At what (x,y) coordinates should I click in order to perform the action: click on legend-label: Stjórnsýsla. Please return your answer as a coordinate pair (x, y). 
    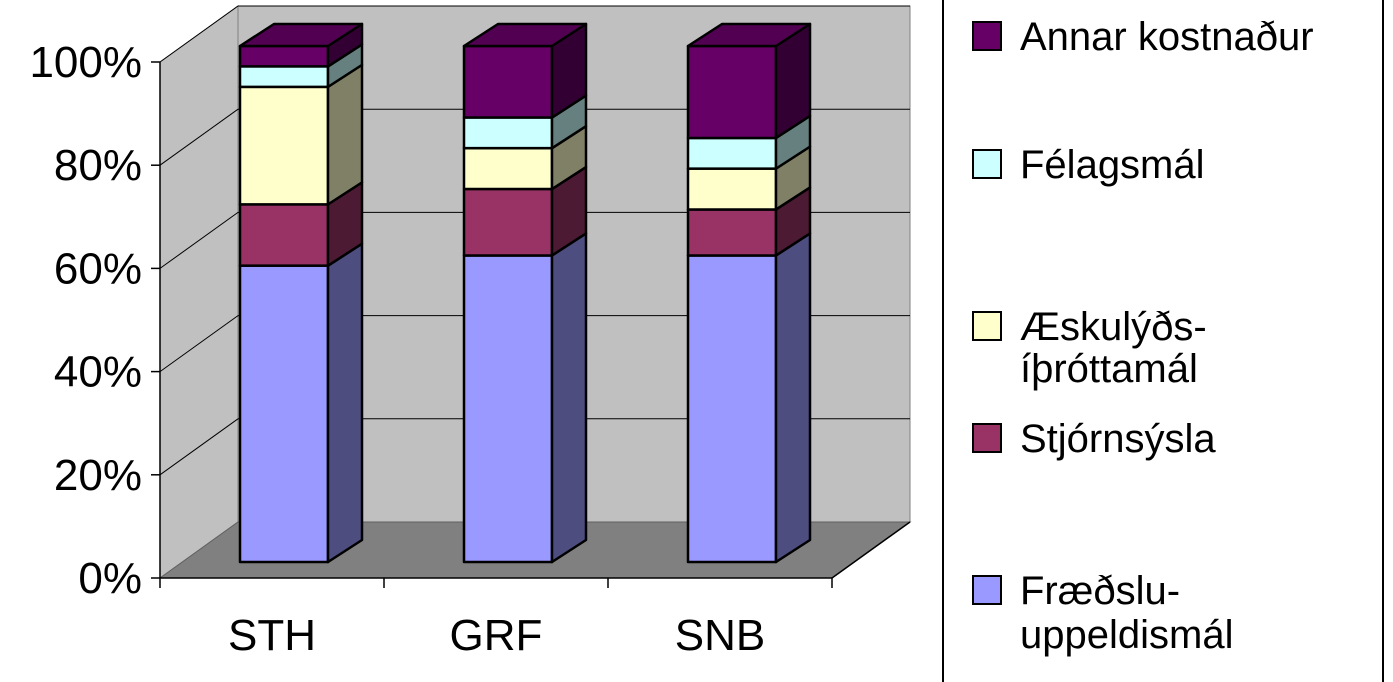
    Looking at the image, I should click on (1118, 439).